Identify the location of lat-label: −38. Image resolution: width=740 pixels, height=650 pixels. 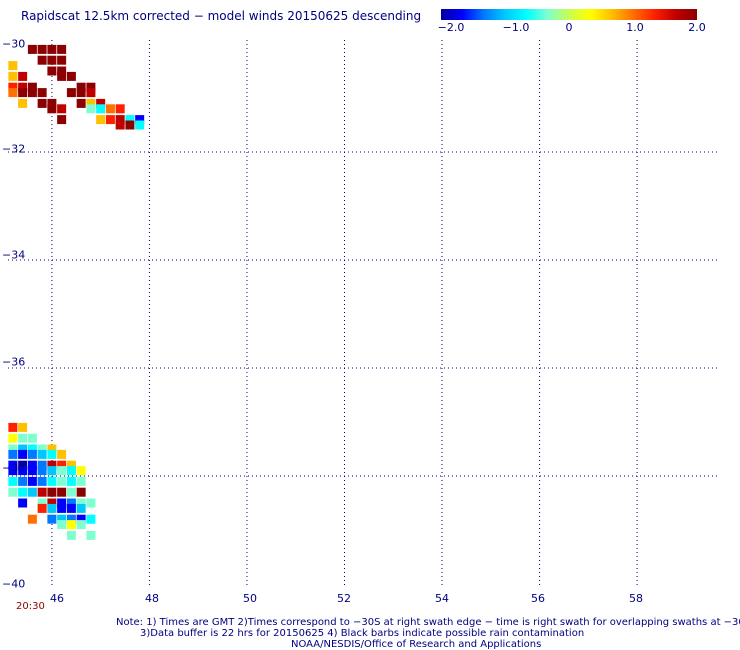
(14, 468).